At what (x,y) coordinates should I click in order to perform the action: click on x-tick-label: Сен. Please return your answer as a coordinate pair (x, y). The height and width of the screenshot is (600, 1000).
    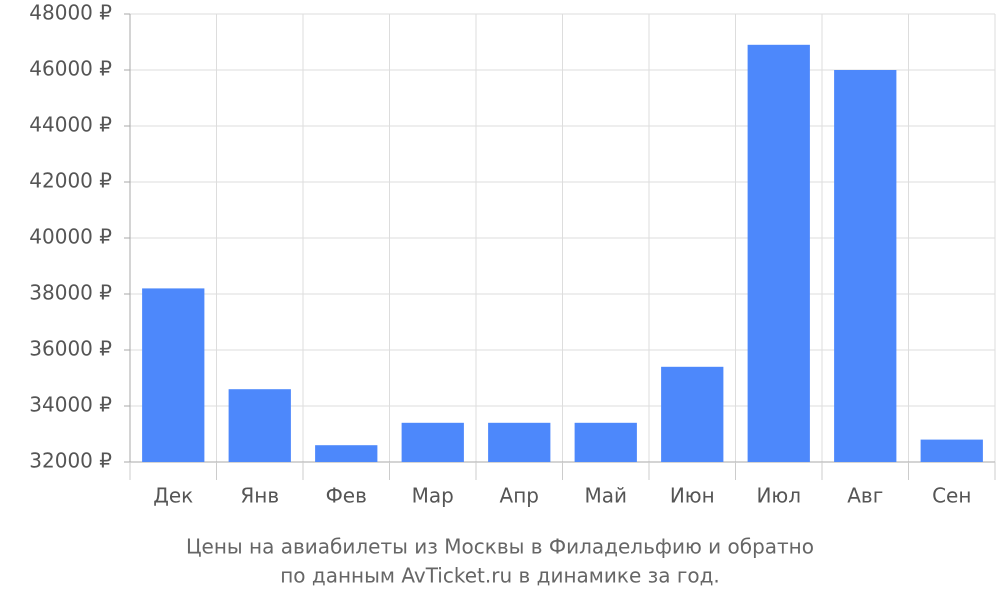
    Looking at the image, I should click on (951, 496).